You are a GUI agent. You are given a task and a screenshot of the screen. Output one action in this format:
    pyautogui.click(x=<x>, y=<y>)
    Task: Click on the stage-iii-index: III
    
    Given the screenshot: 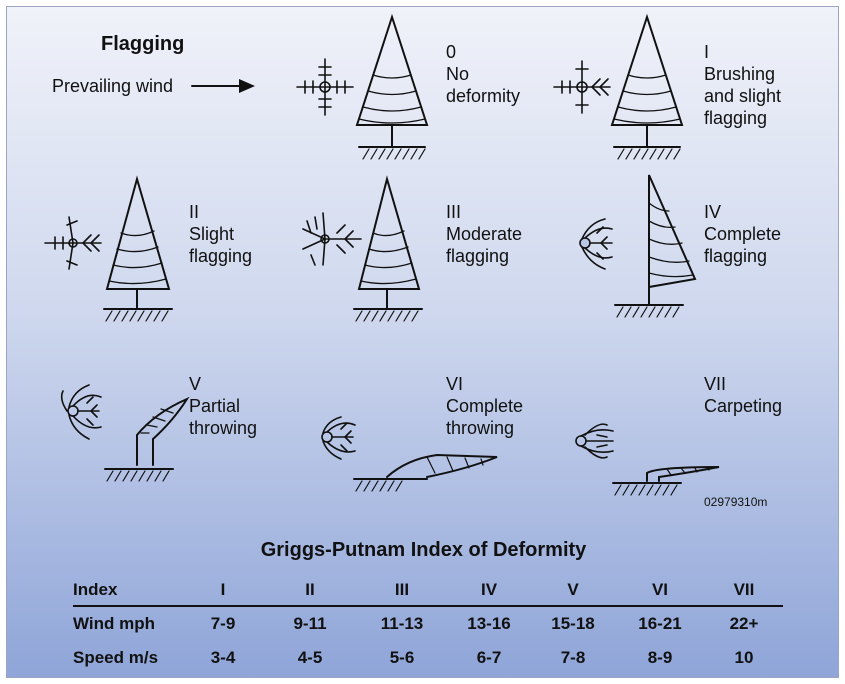 What is the action you would take?
    pyautogui.click(x=454, y=212)
    